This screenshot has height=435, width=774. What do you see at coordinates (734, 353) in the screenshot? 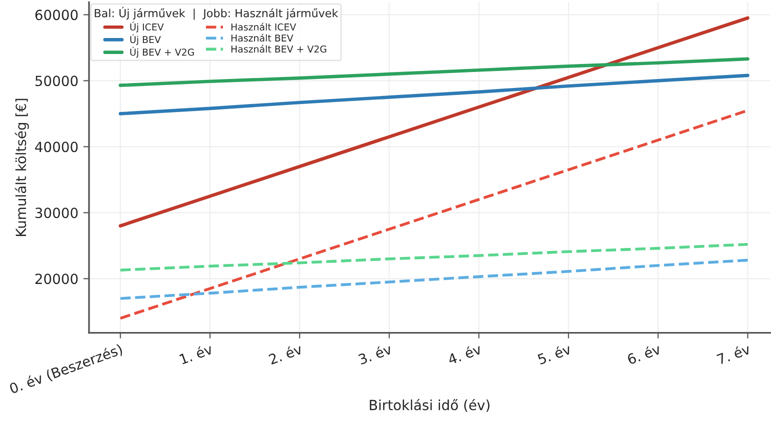
I see `x-tick-label: 7. év` at bounding box center [734, 353].